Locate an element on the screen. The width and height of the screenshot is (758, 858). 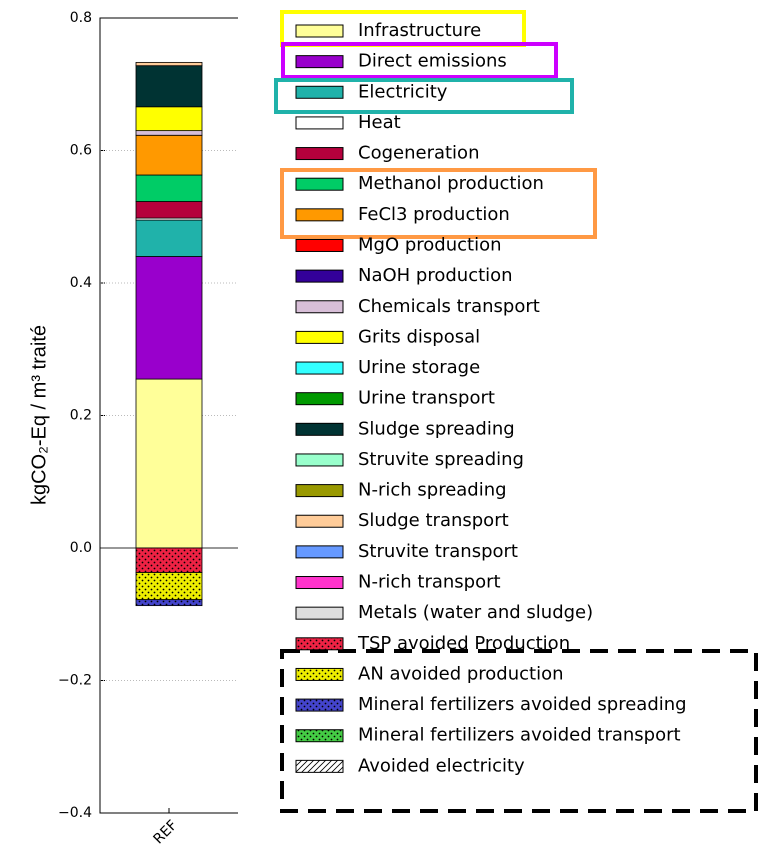
legend-label: Cogeneration is located at coordinates (418, 153).